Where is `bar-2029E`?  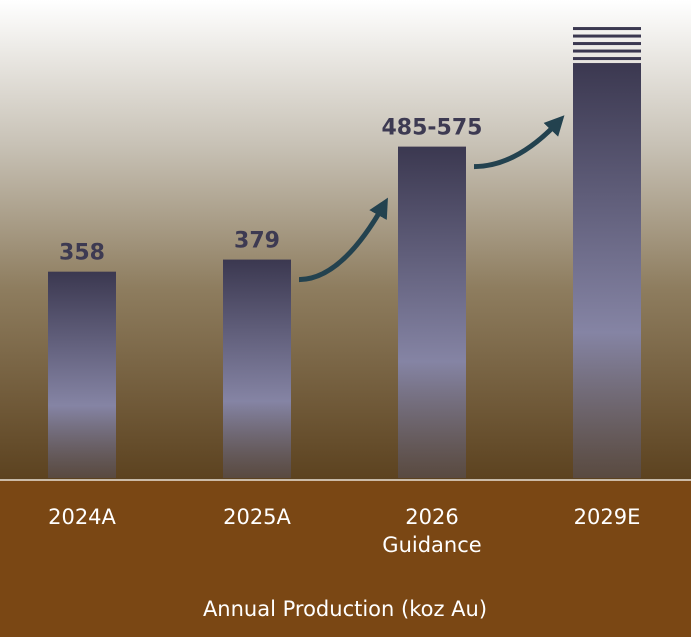 bar-2029E is located at coordinates (607, 270).